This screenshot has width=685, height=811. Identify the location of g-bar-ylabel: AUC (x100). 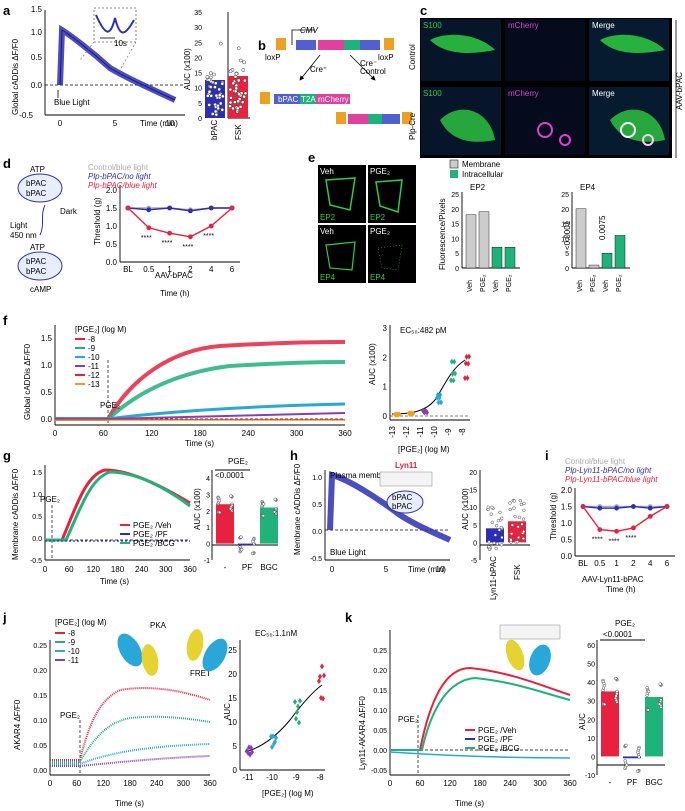
(197, 509).